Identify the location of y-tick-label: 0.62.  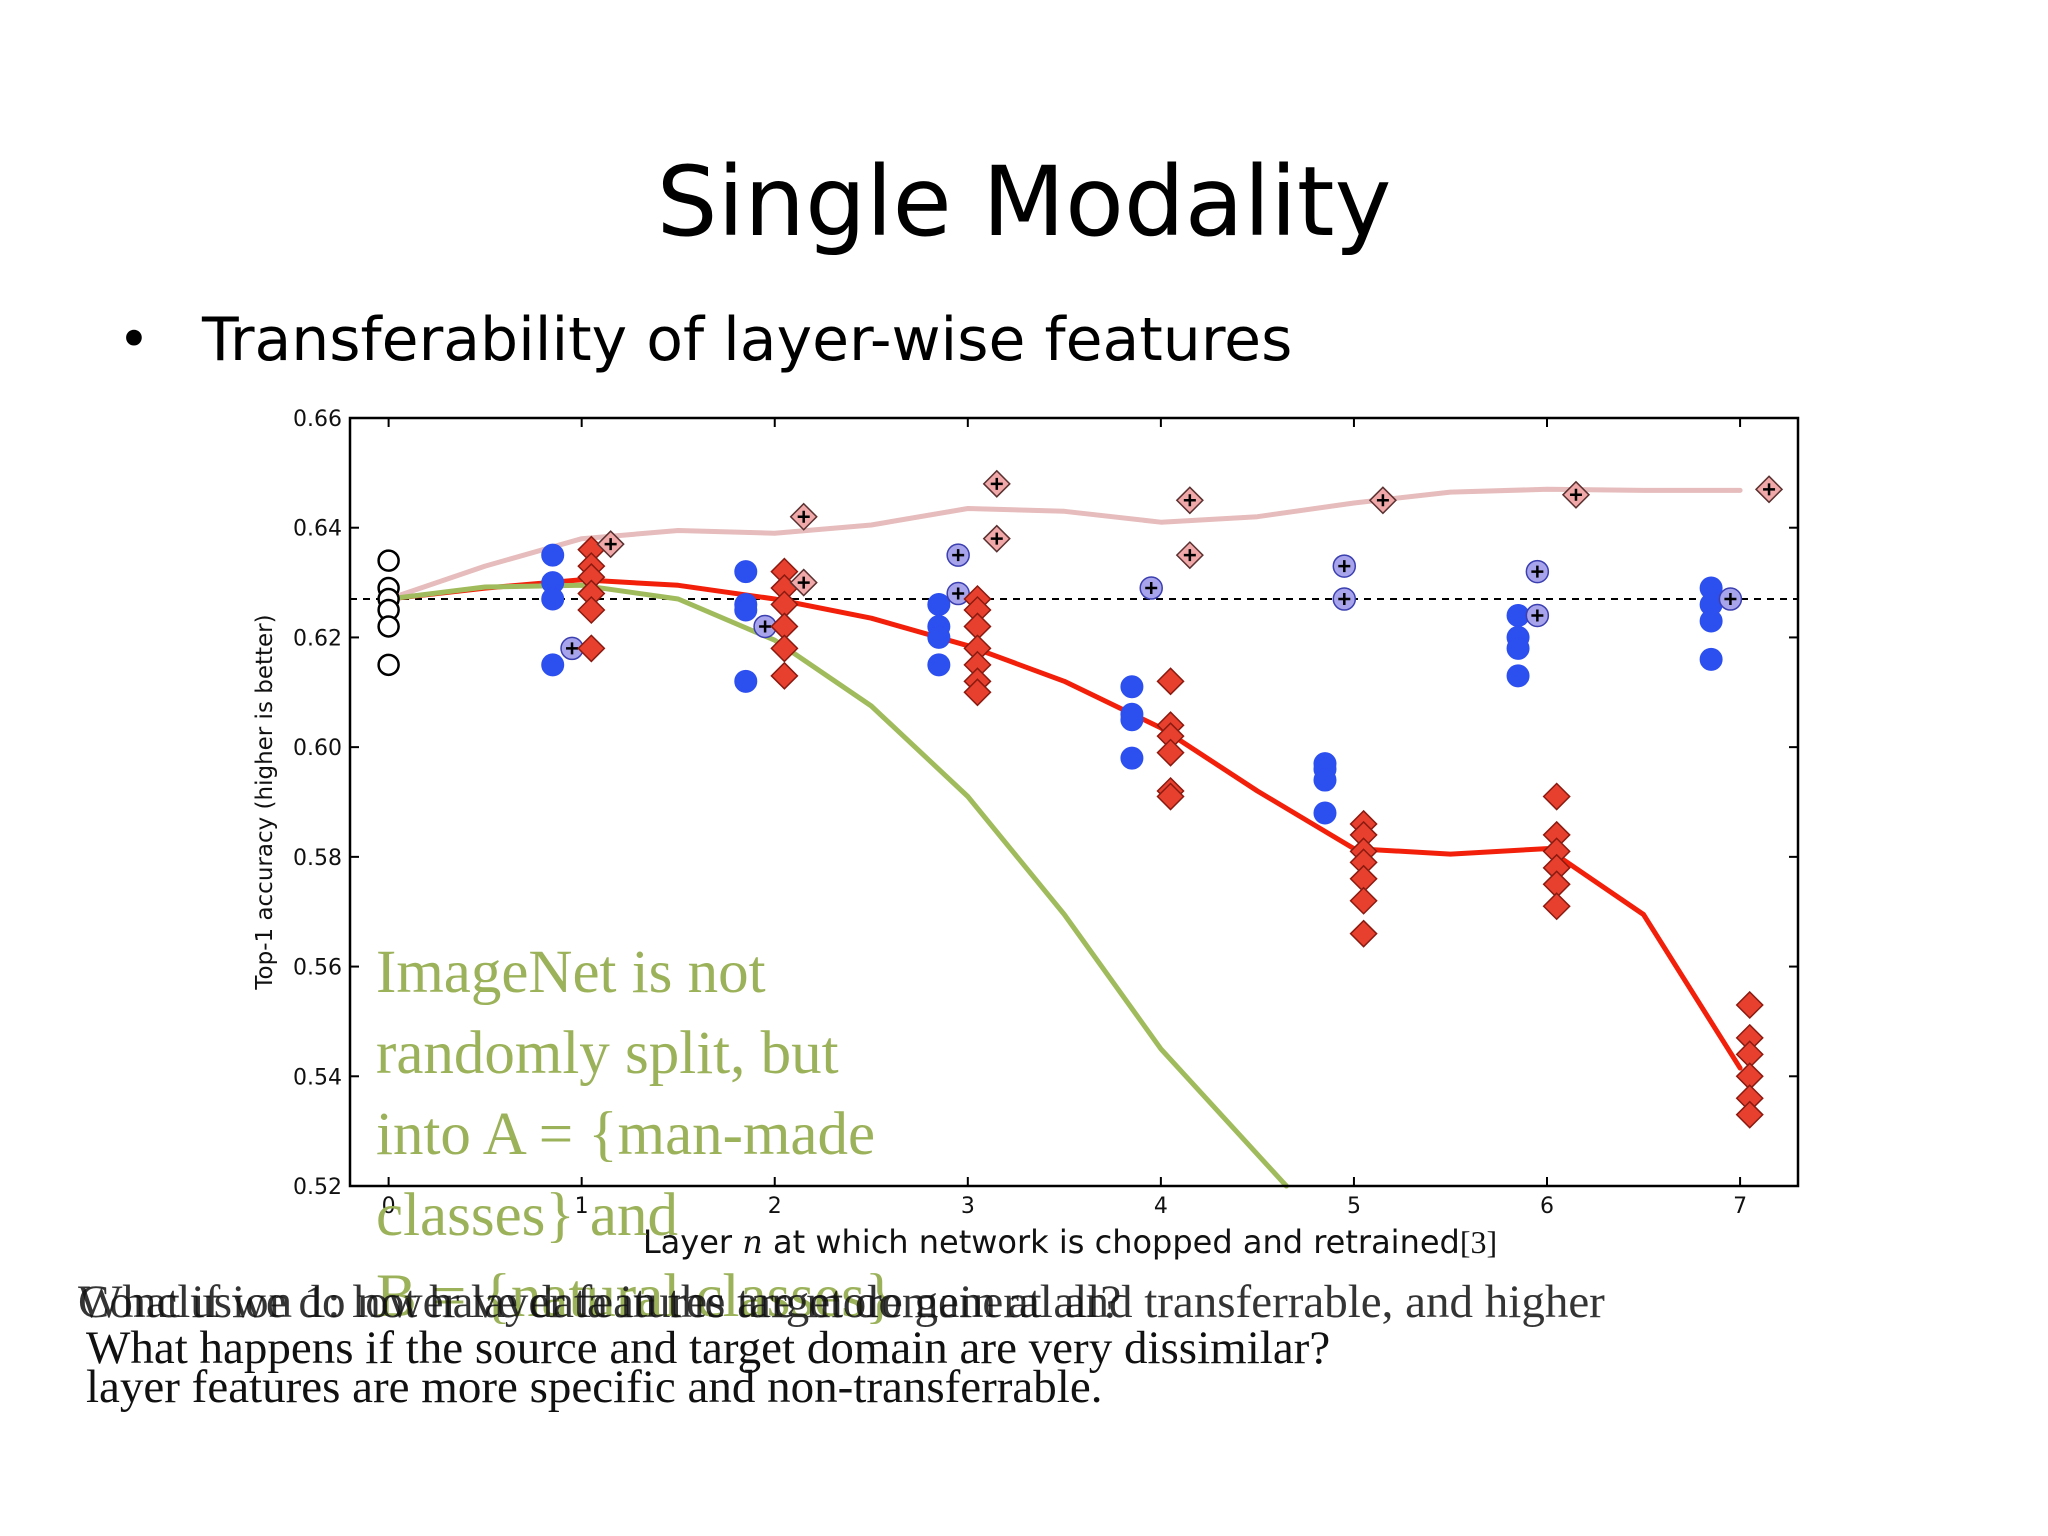
(317, 638).